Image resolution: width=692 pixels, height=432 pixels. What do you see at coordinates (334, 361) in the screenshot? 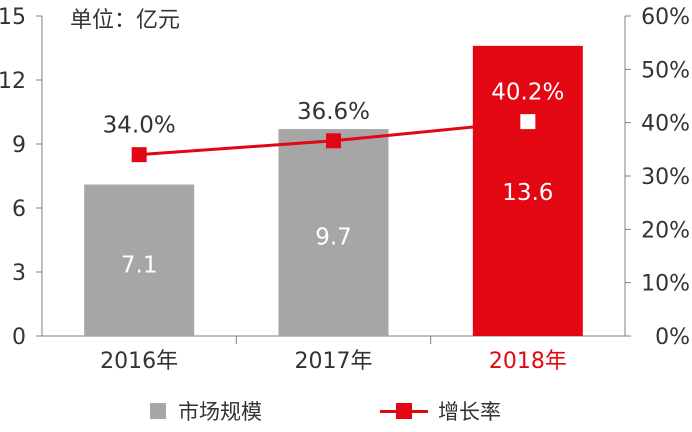
I see `x-tick-label: 2017年` at bounding box center [334, 361].